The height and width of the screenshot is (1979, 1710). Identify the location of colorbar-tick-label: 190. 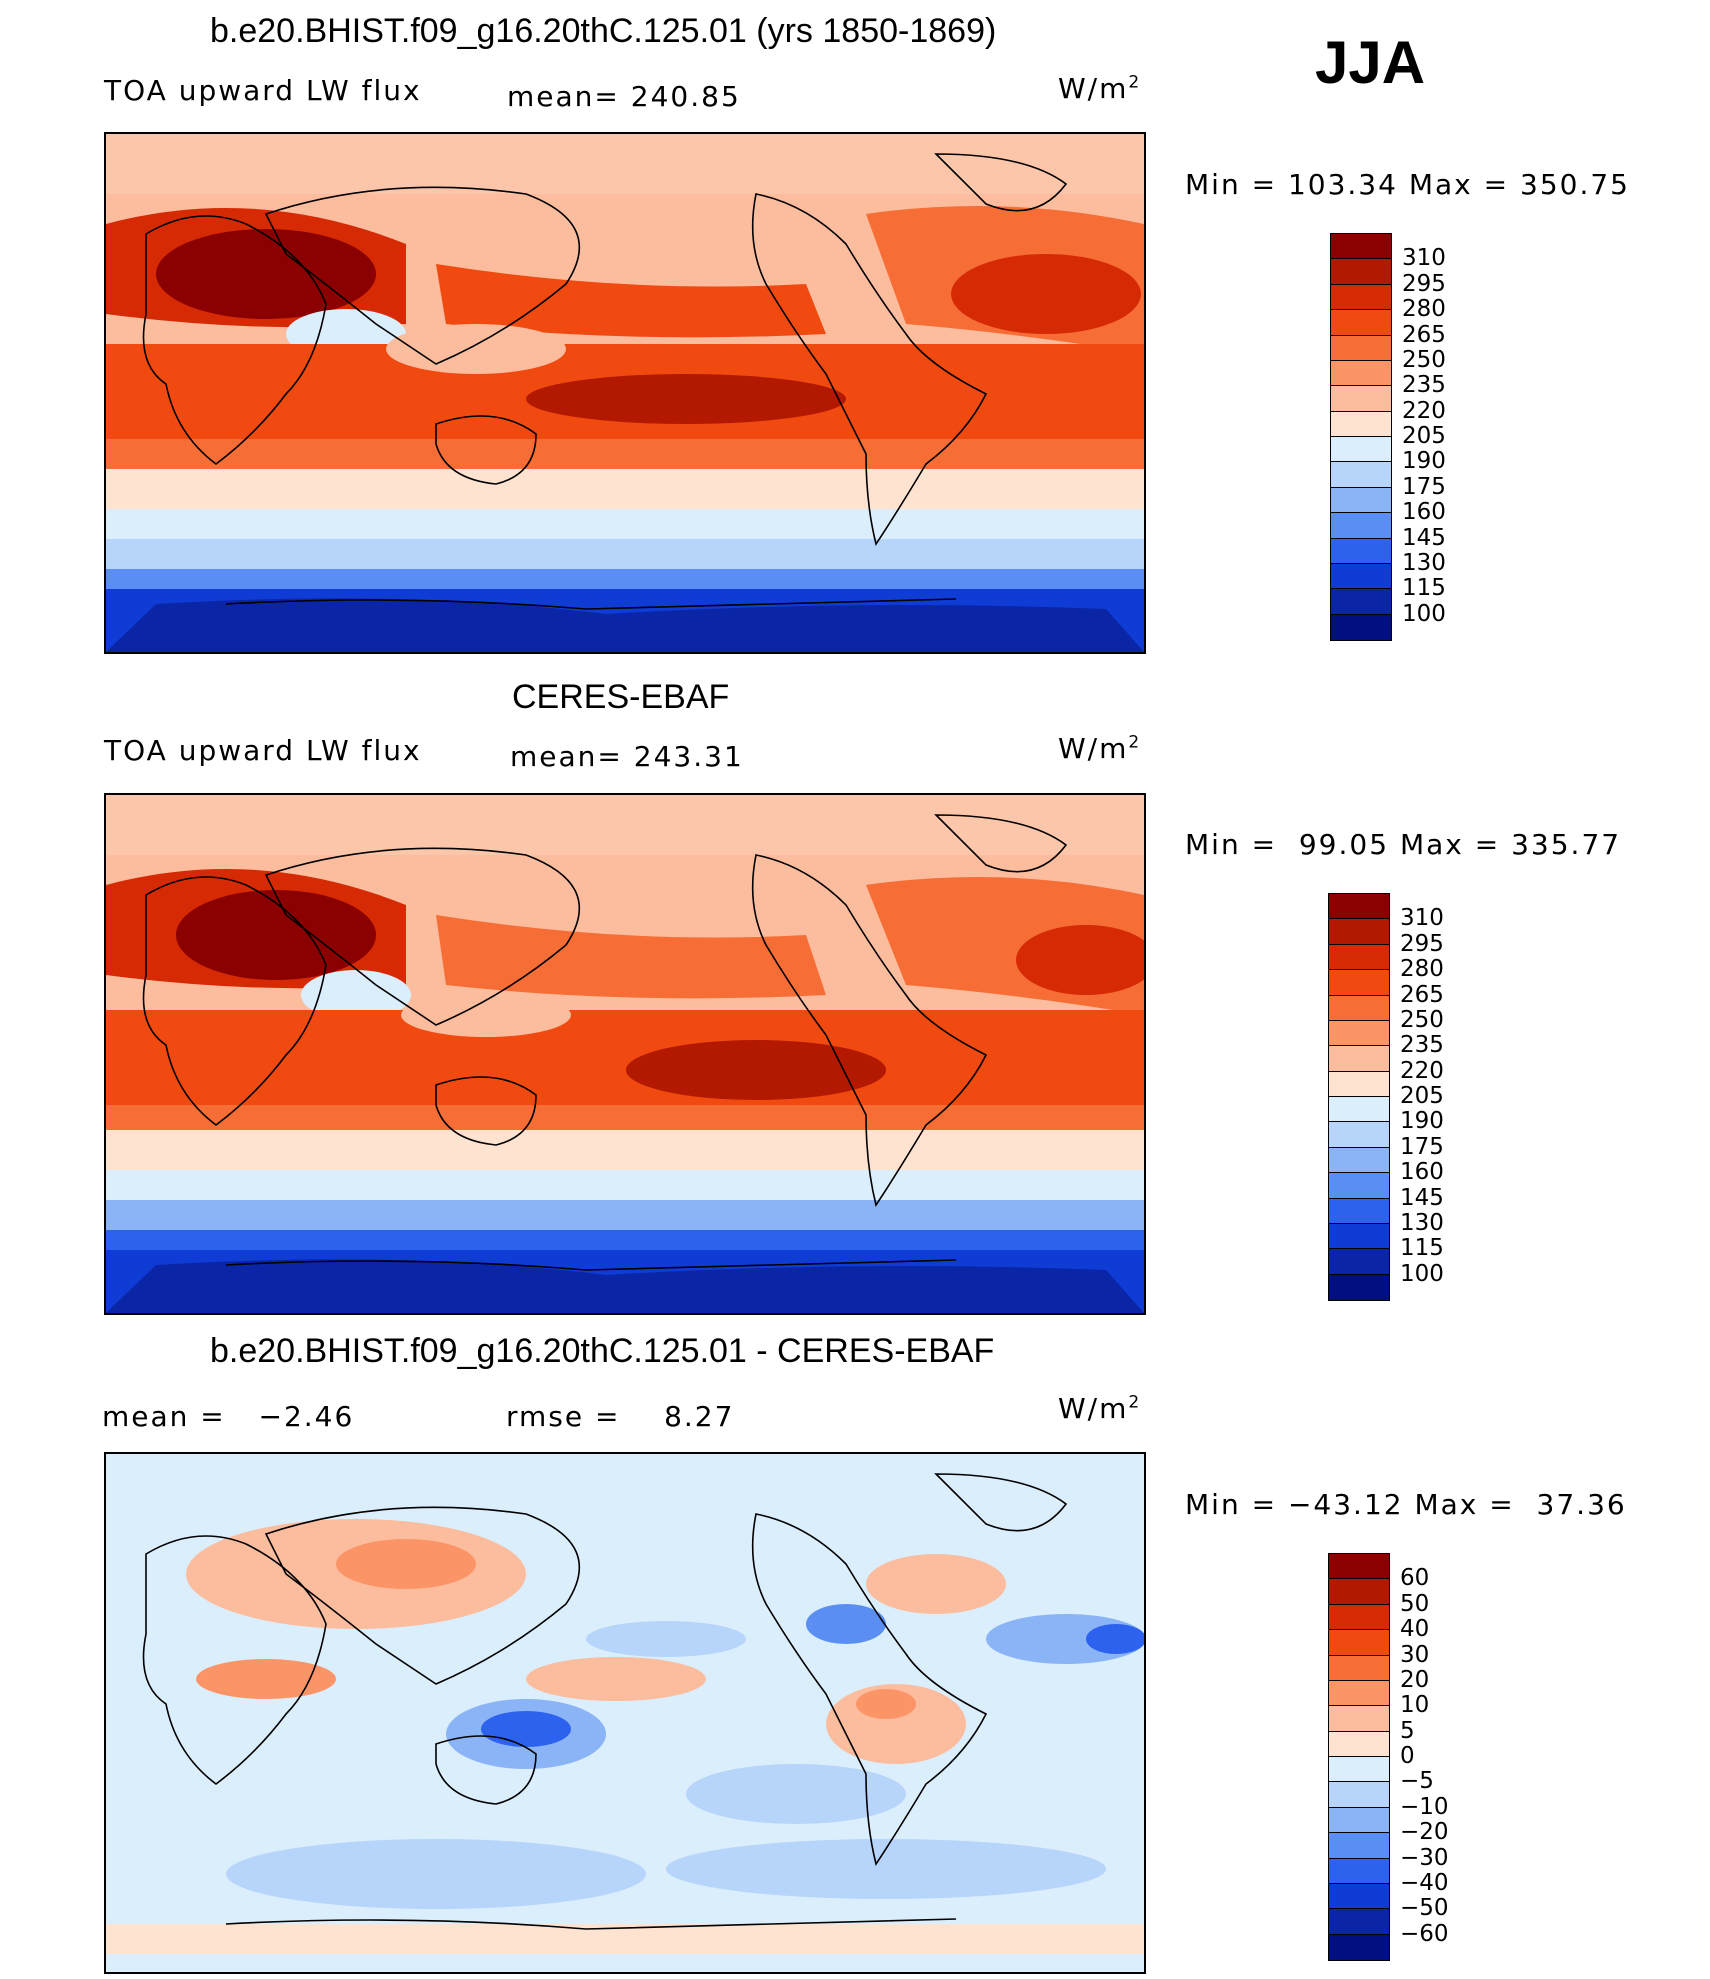
(1422, 1121).